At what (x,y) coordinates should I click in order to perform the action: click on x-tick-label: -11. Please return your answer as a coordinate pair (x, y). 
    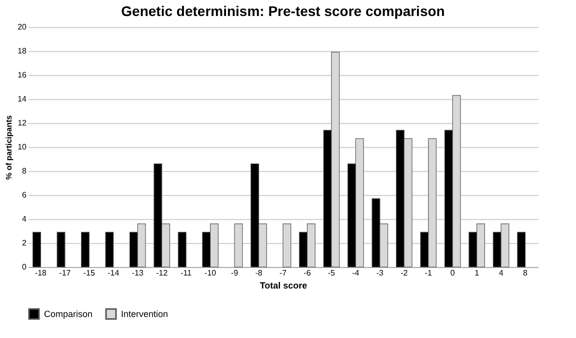
    Looking at the image, I should click on (186, 273).